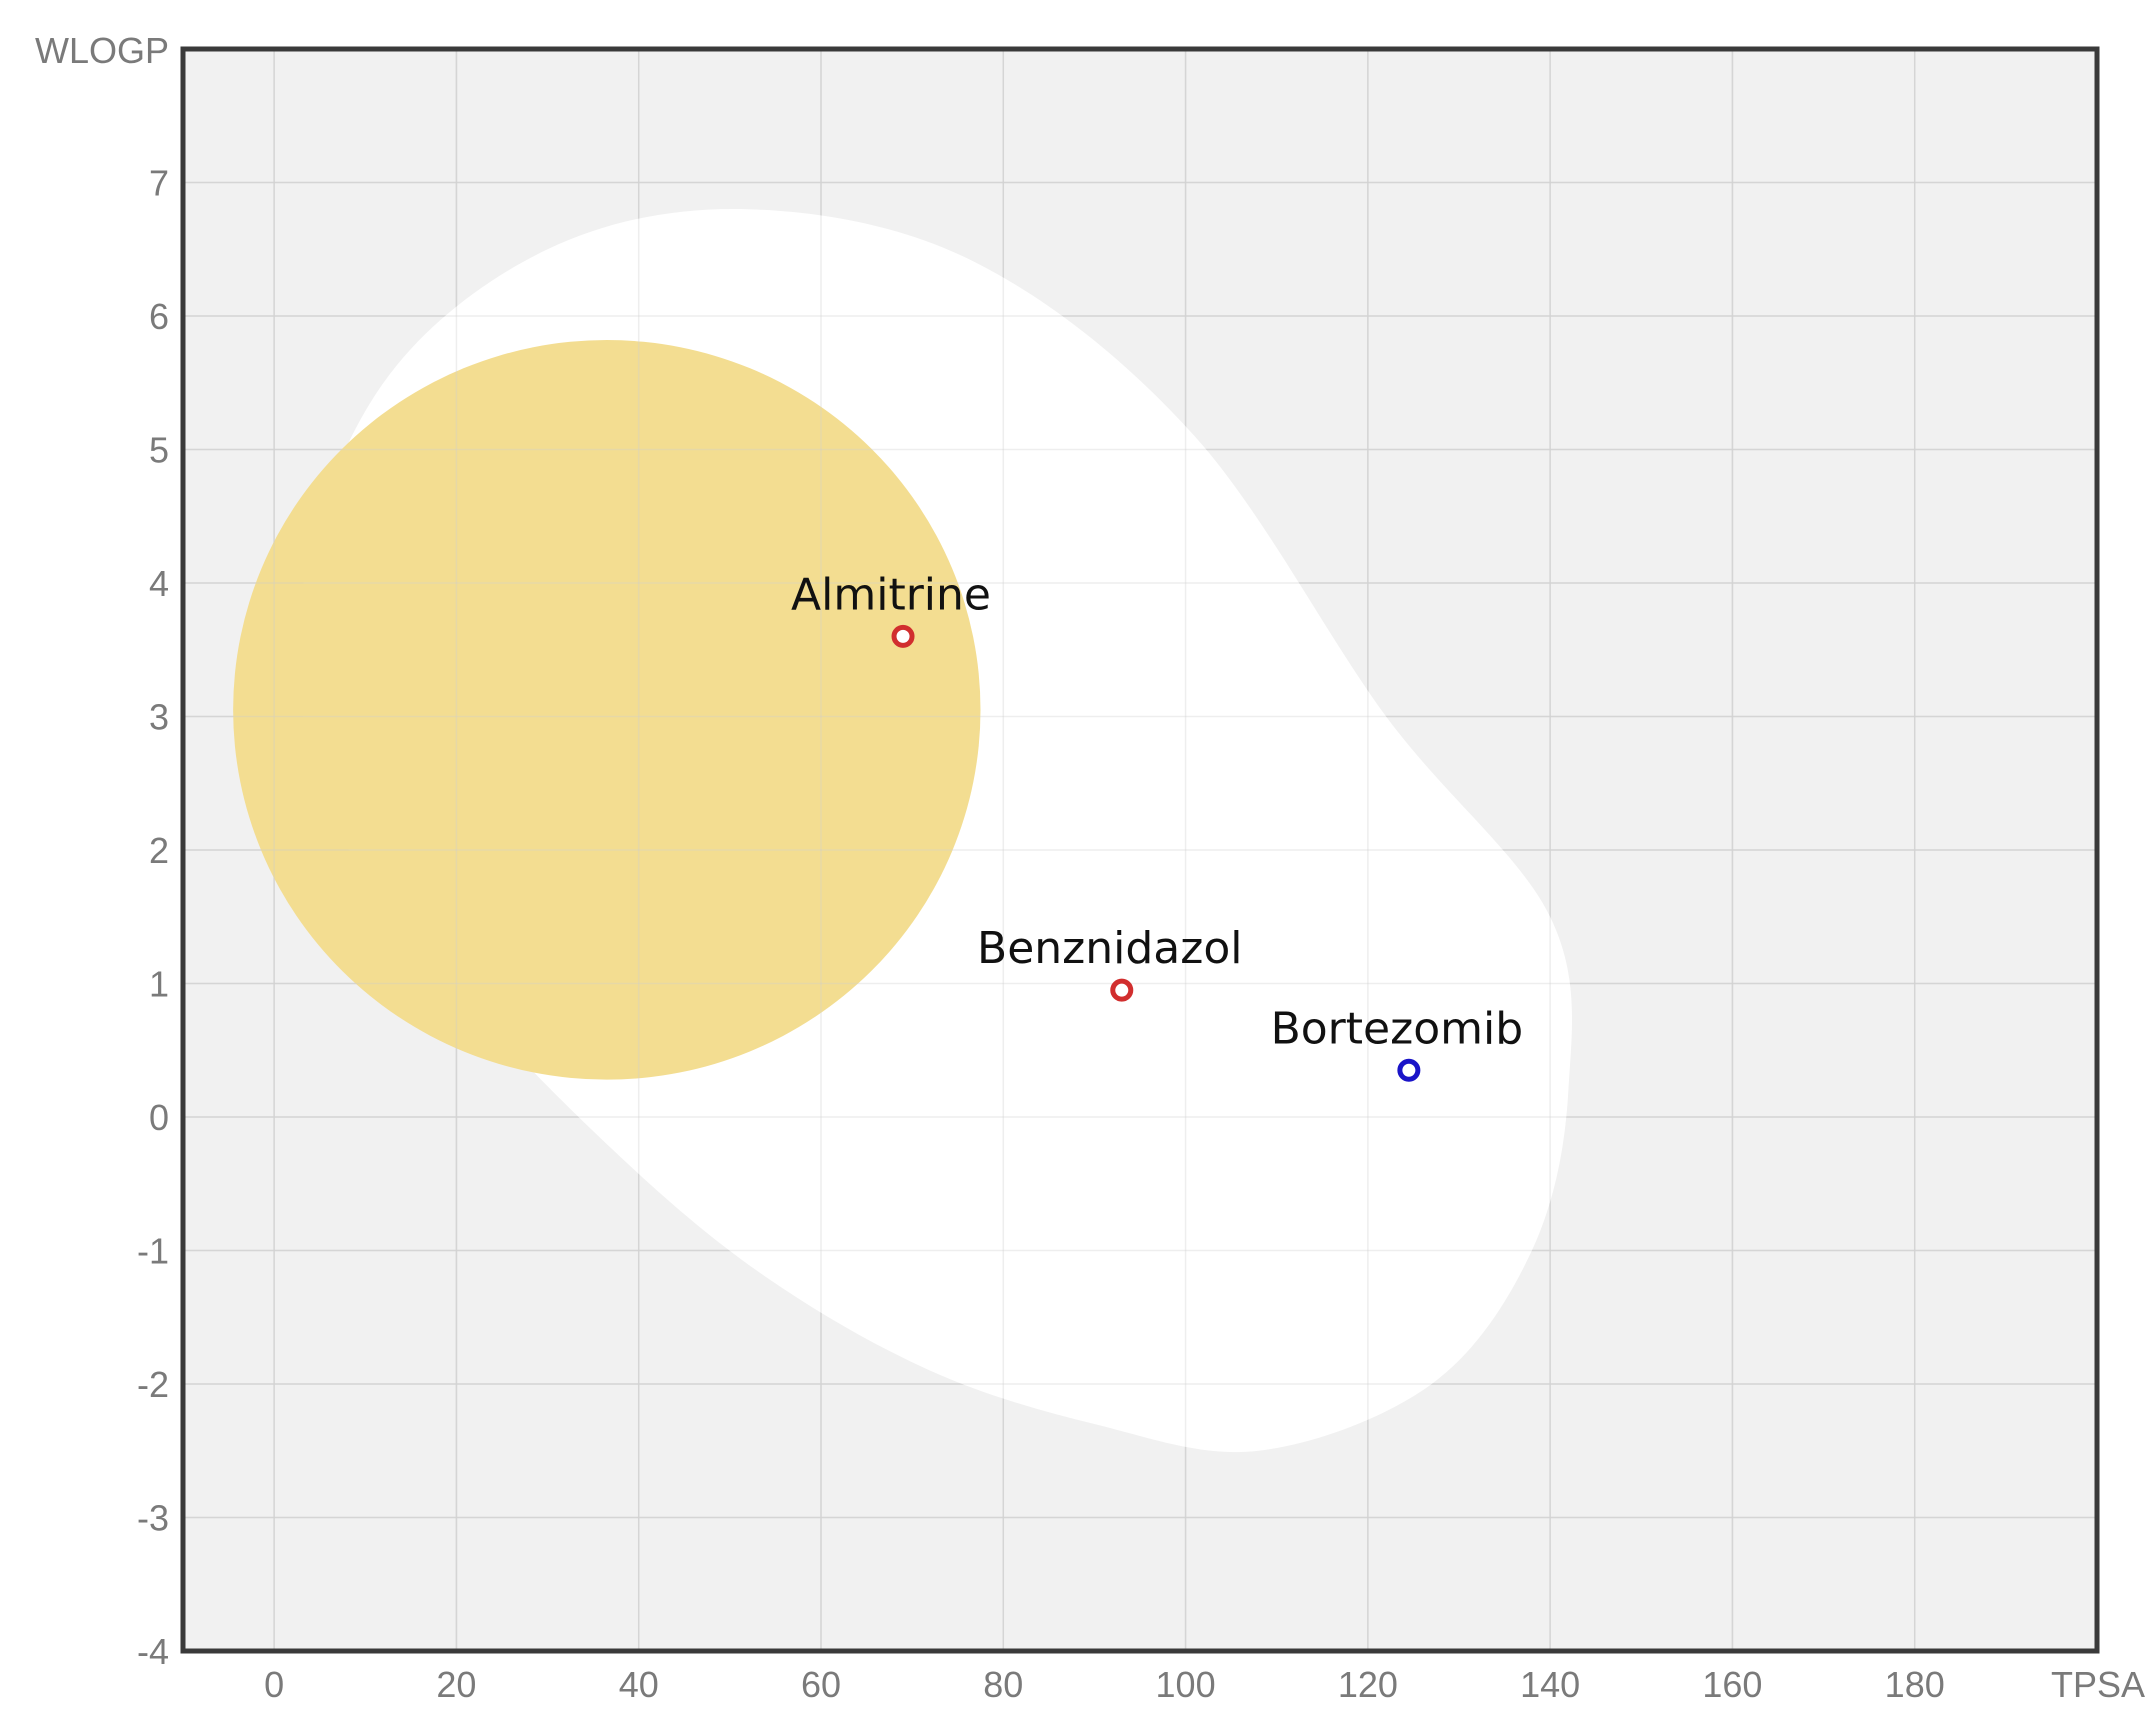 This screenshot has width=2154, height=1724. What do you see at coordinates (1915, 1684) in the screenshot?
I see `x-tick-label: 180` at bounding box center [1915, 1684].